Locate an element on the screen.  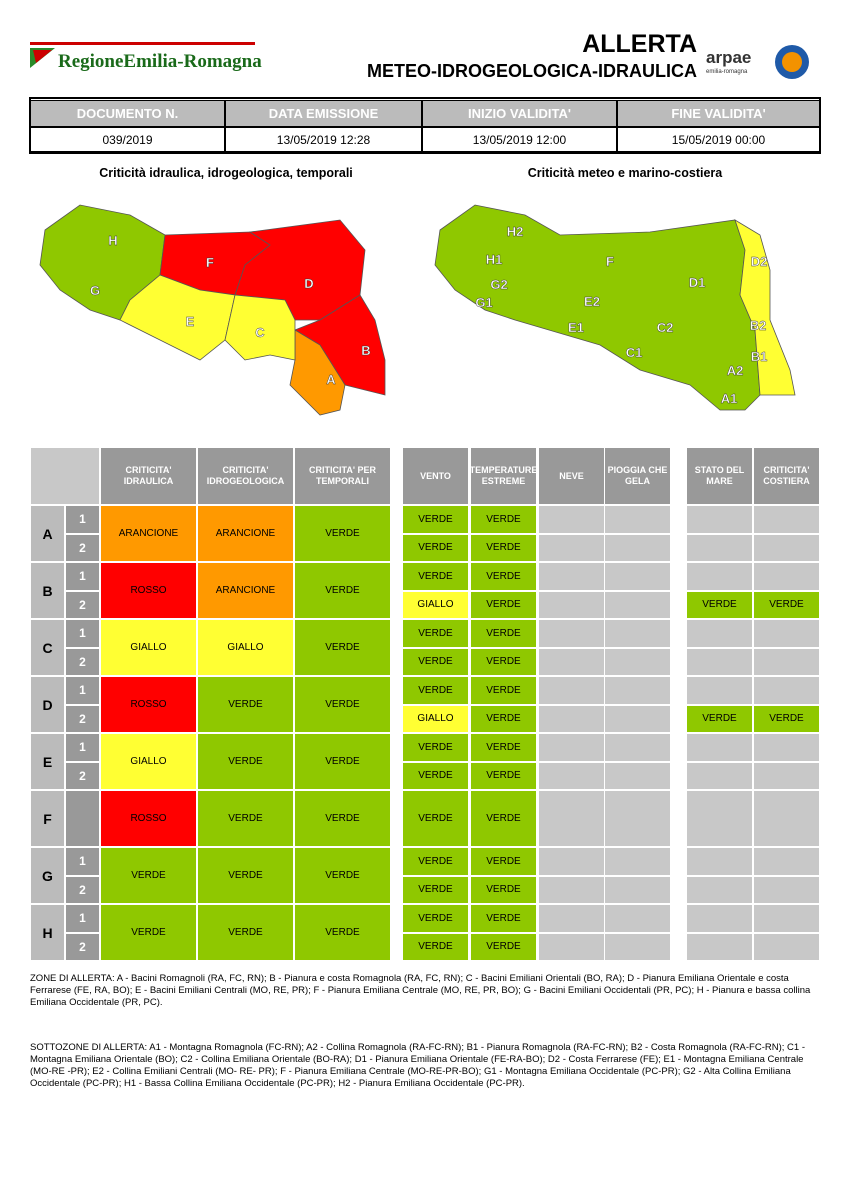
map-label: E is located at coordinates (190, 321).